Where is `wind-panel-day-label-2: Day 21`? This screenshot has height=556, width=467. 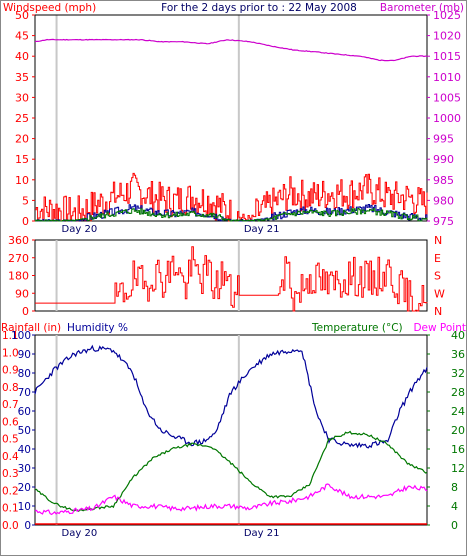
wind-panel-day-label-2: Day 21 is located at coordinates (262, 229).